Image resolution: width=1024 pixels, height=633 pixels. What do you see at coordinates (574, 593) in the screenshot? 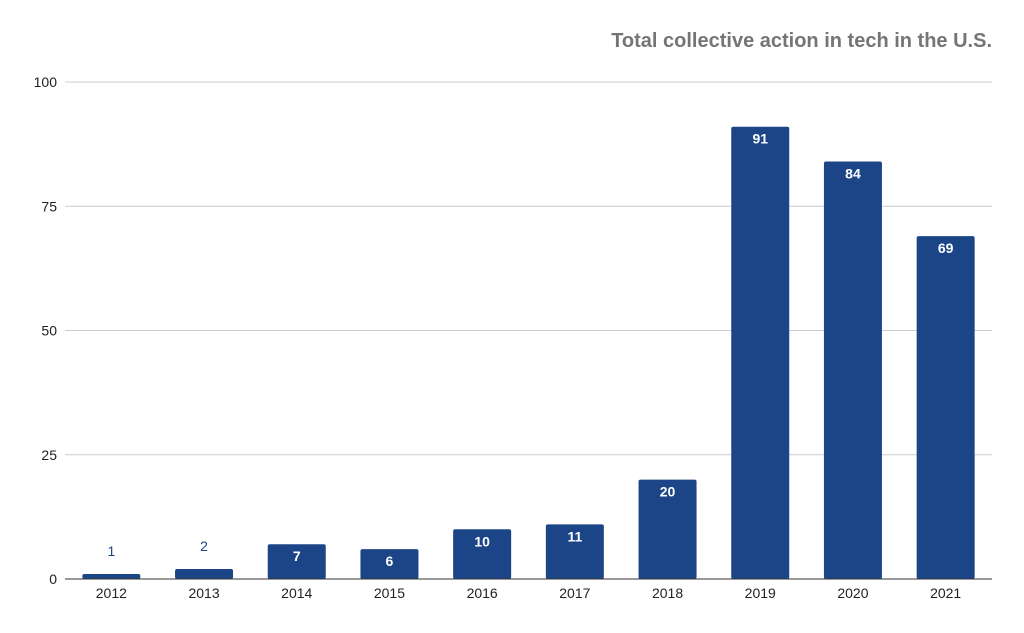
I see `x-tick-label: 2017` at bounding box center [574, 593].